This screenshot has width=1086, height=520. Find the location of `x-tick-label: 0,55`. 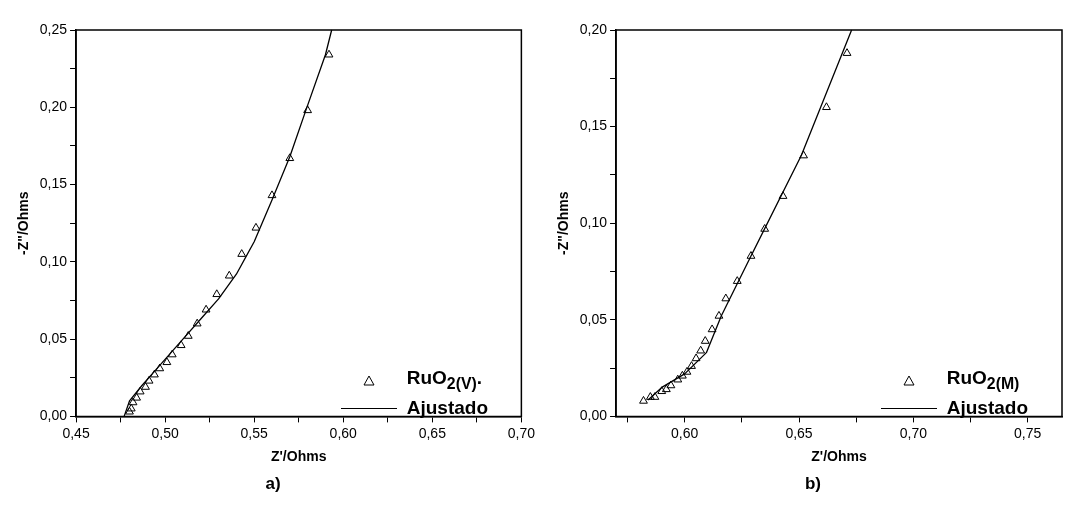

x-tick-label: 0,55 is located at coordinates (254, 432).